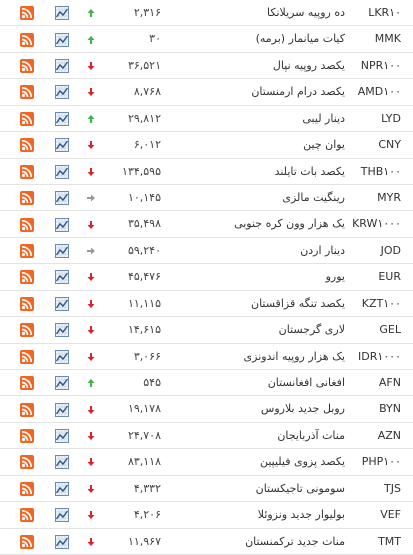 The image size is (413, 555). I want to click on currency-code: KZT۱۰۰, so click(381, 303).